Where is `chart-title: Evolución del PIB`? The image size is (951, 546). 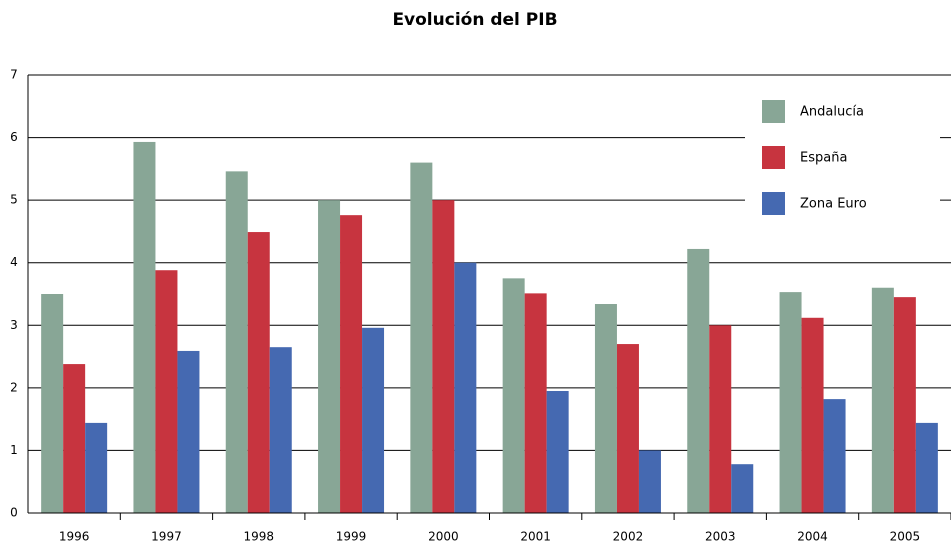 chart-title: Evolución del PIB is located at coordinates (474, 20).